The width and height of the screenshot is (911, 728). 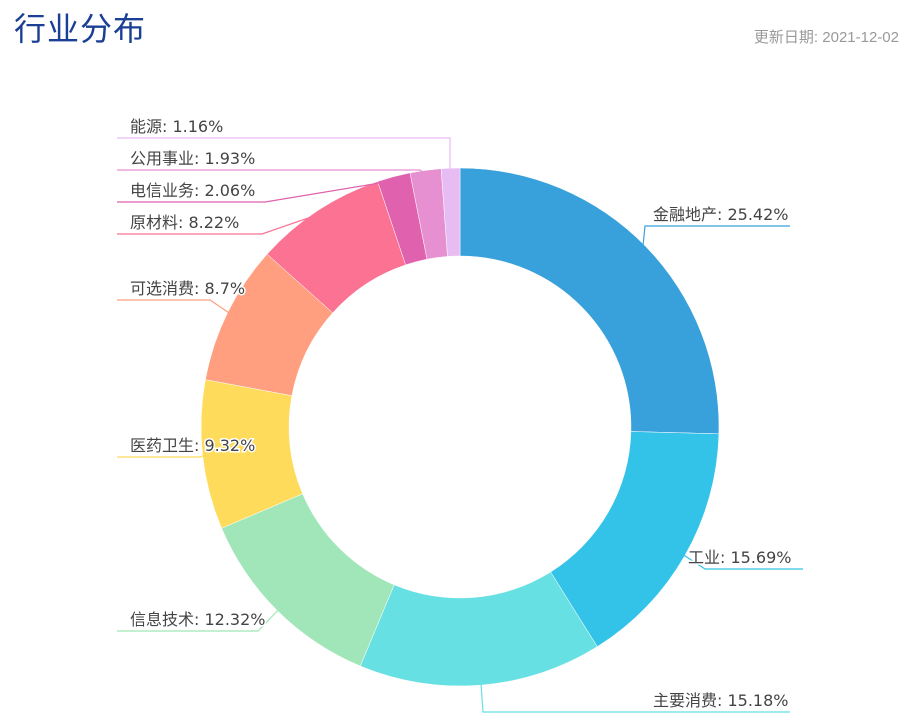 What do you see at coordinates (192, 158) in the screenshot?
I see `slice-label-8: 公用事业: 1.93%` at bounding box center [192, 158].